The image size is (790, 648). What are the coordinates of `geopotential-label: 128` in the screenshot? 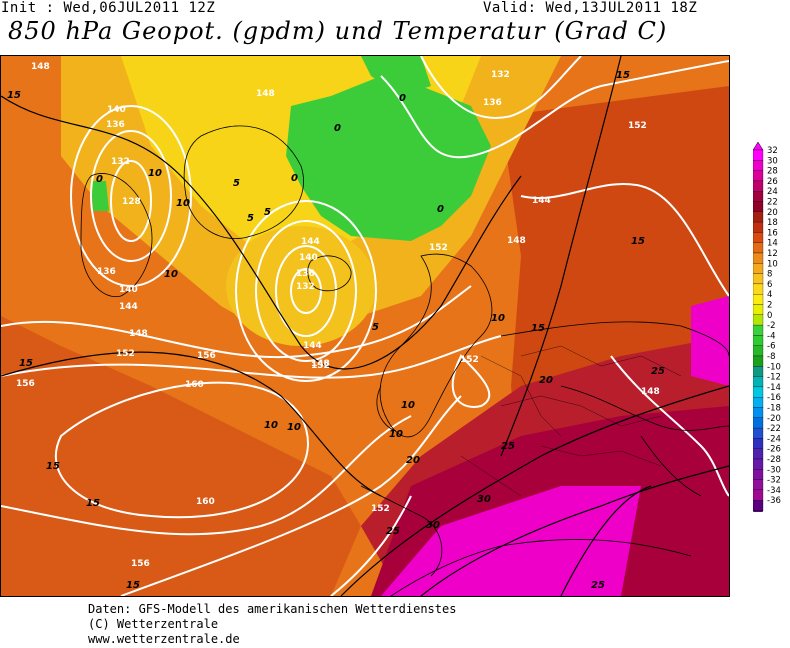 It's located at (131, 202).